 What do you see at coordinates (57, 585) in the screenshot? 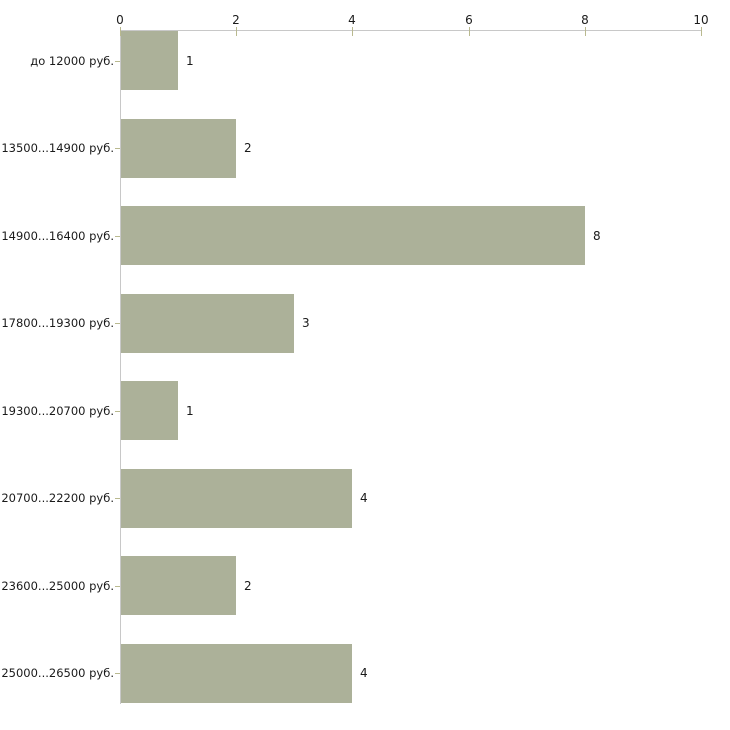
I see `category-label: 23600...25000 руб.` at bounding box center [57, 585].